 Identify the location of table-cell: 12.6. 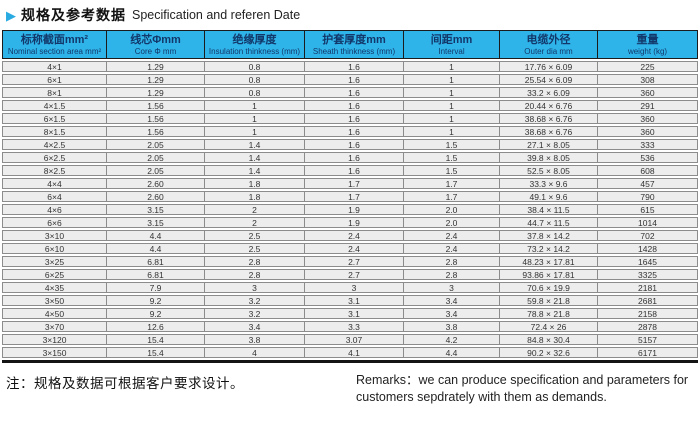
(156, 327).